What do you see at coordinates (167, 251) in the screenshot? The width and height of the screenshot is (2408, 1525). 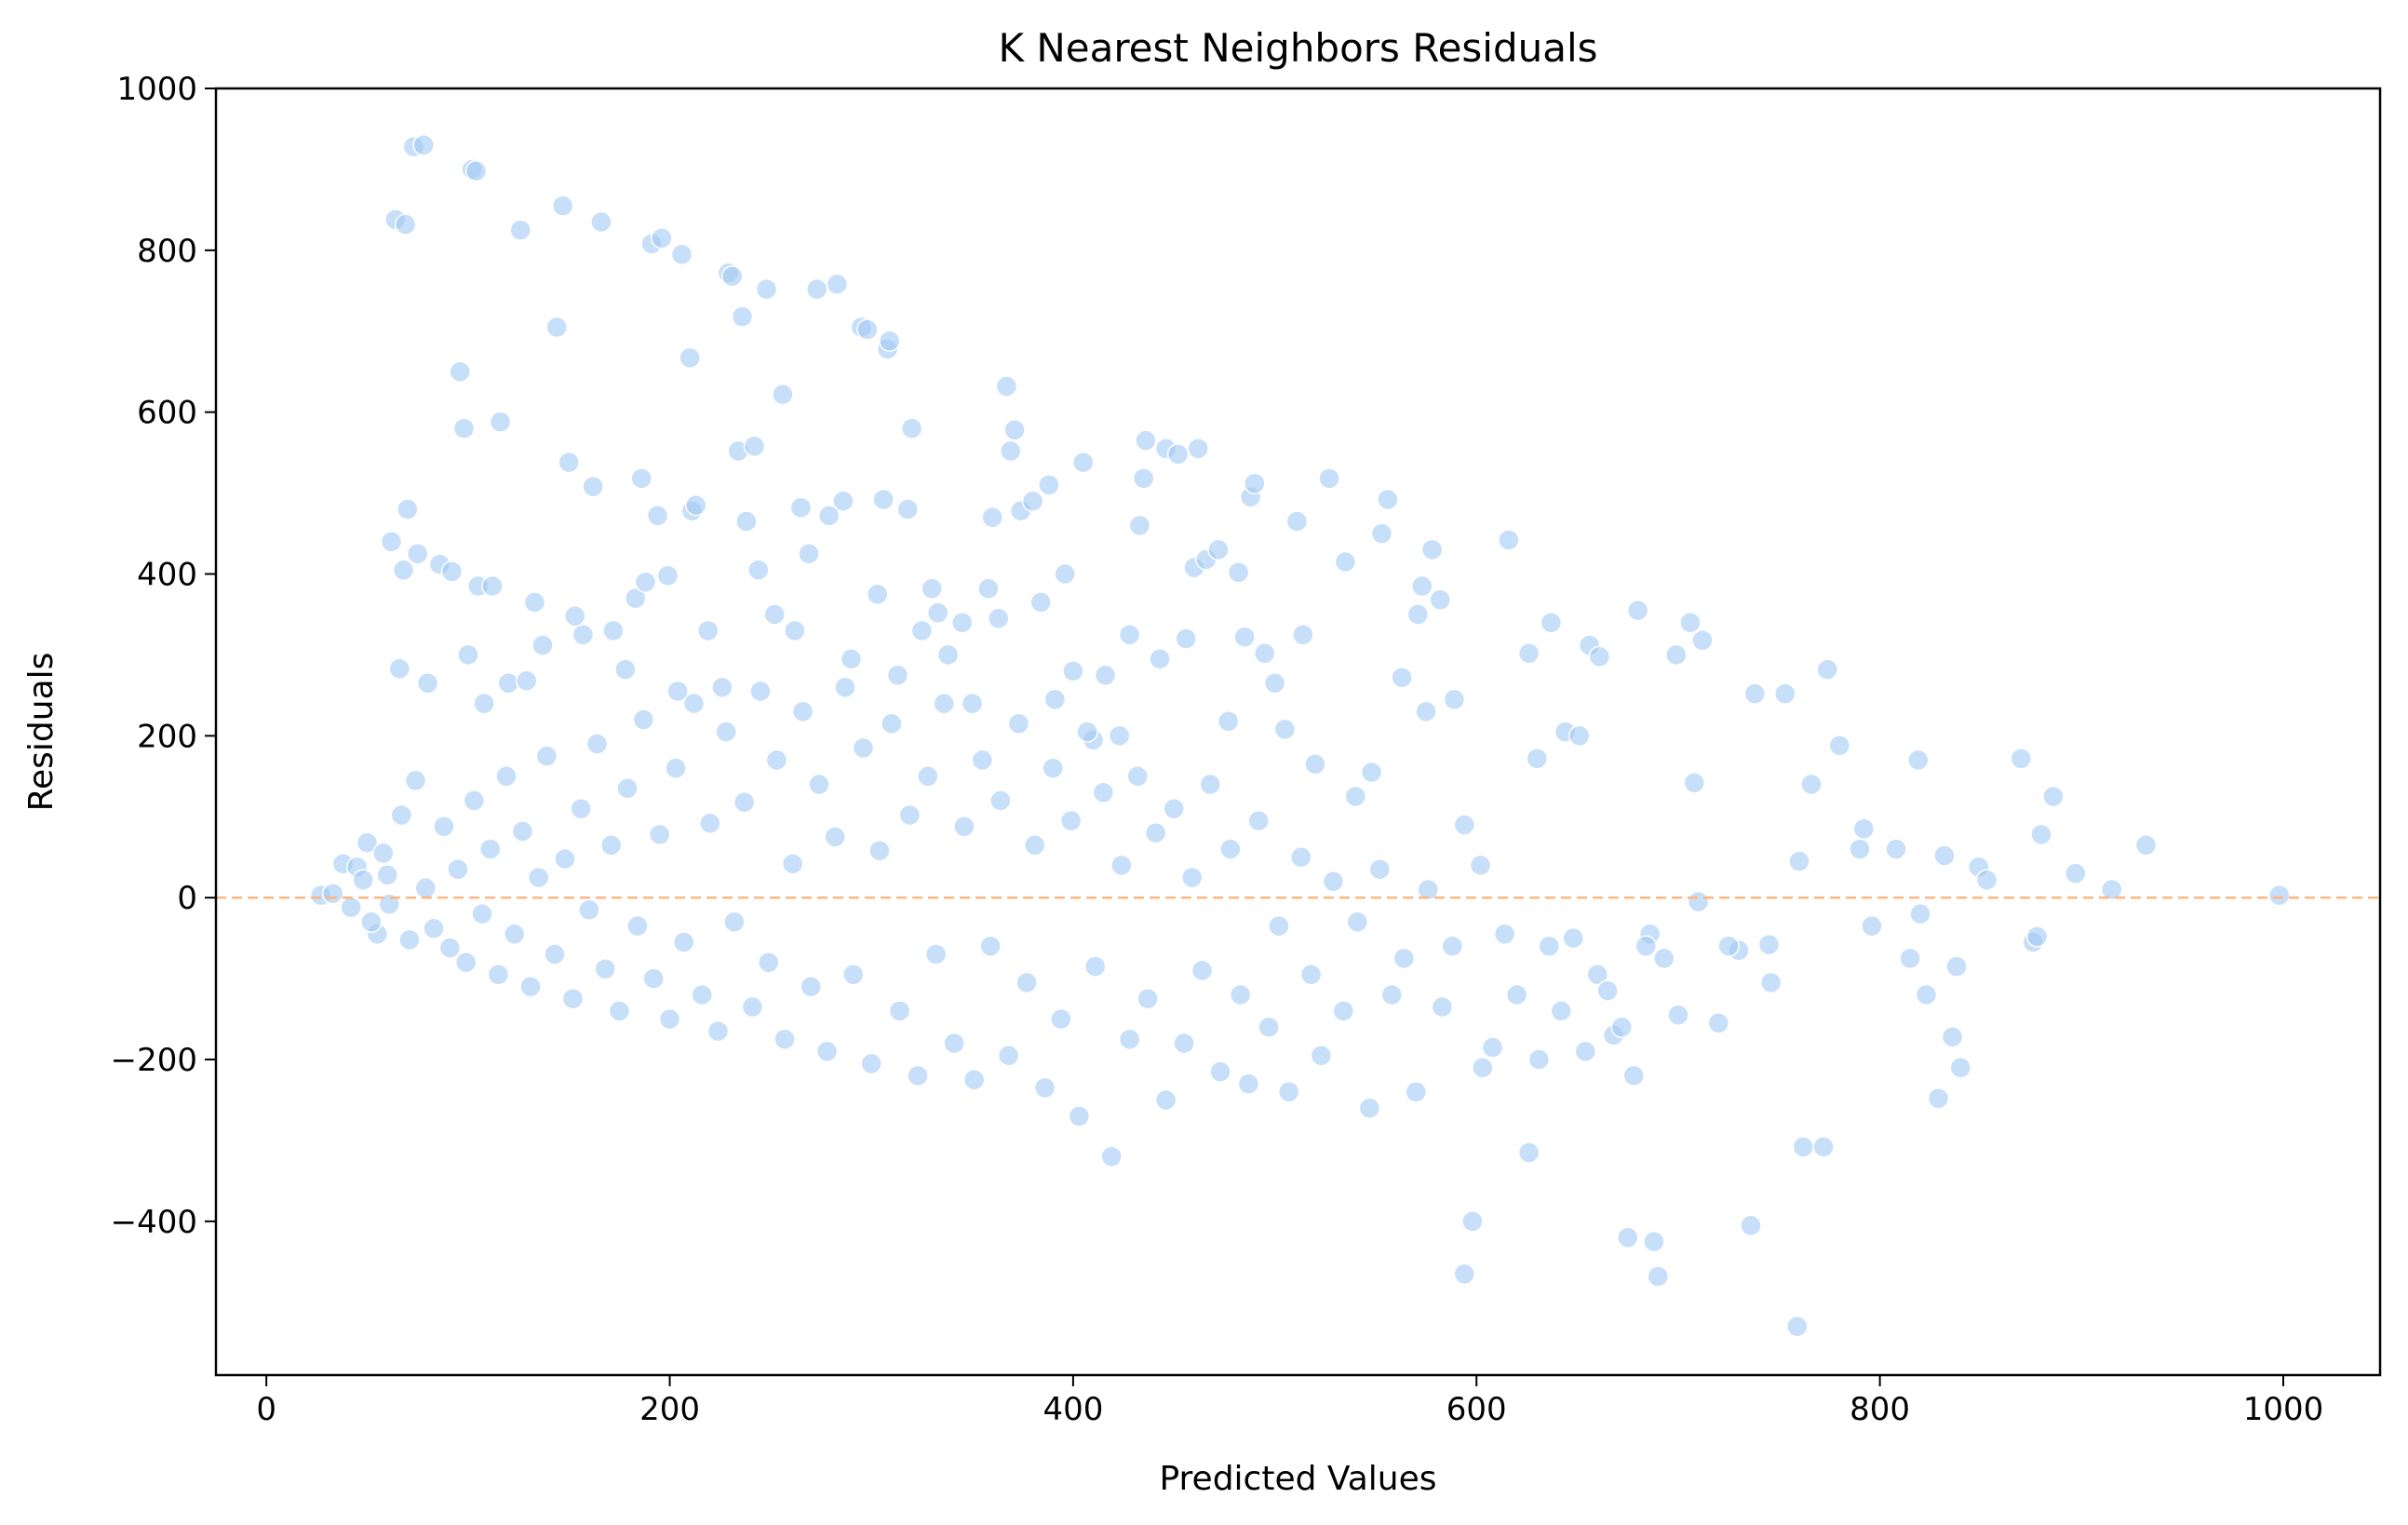 I see `y-tick-label: 800` at bounding box center [167, 251].